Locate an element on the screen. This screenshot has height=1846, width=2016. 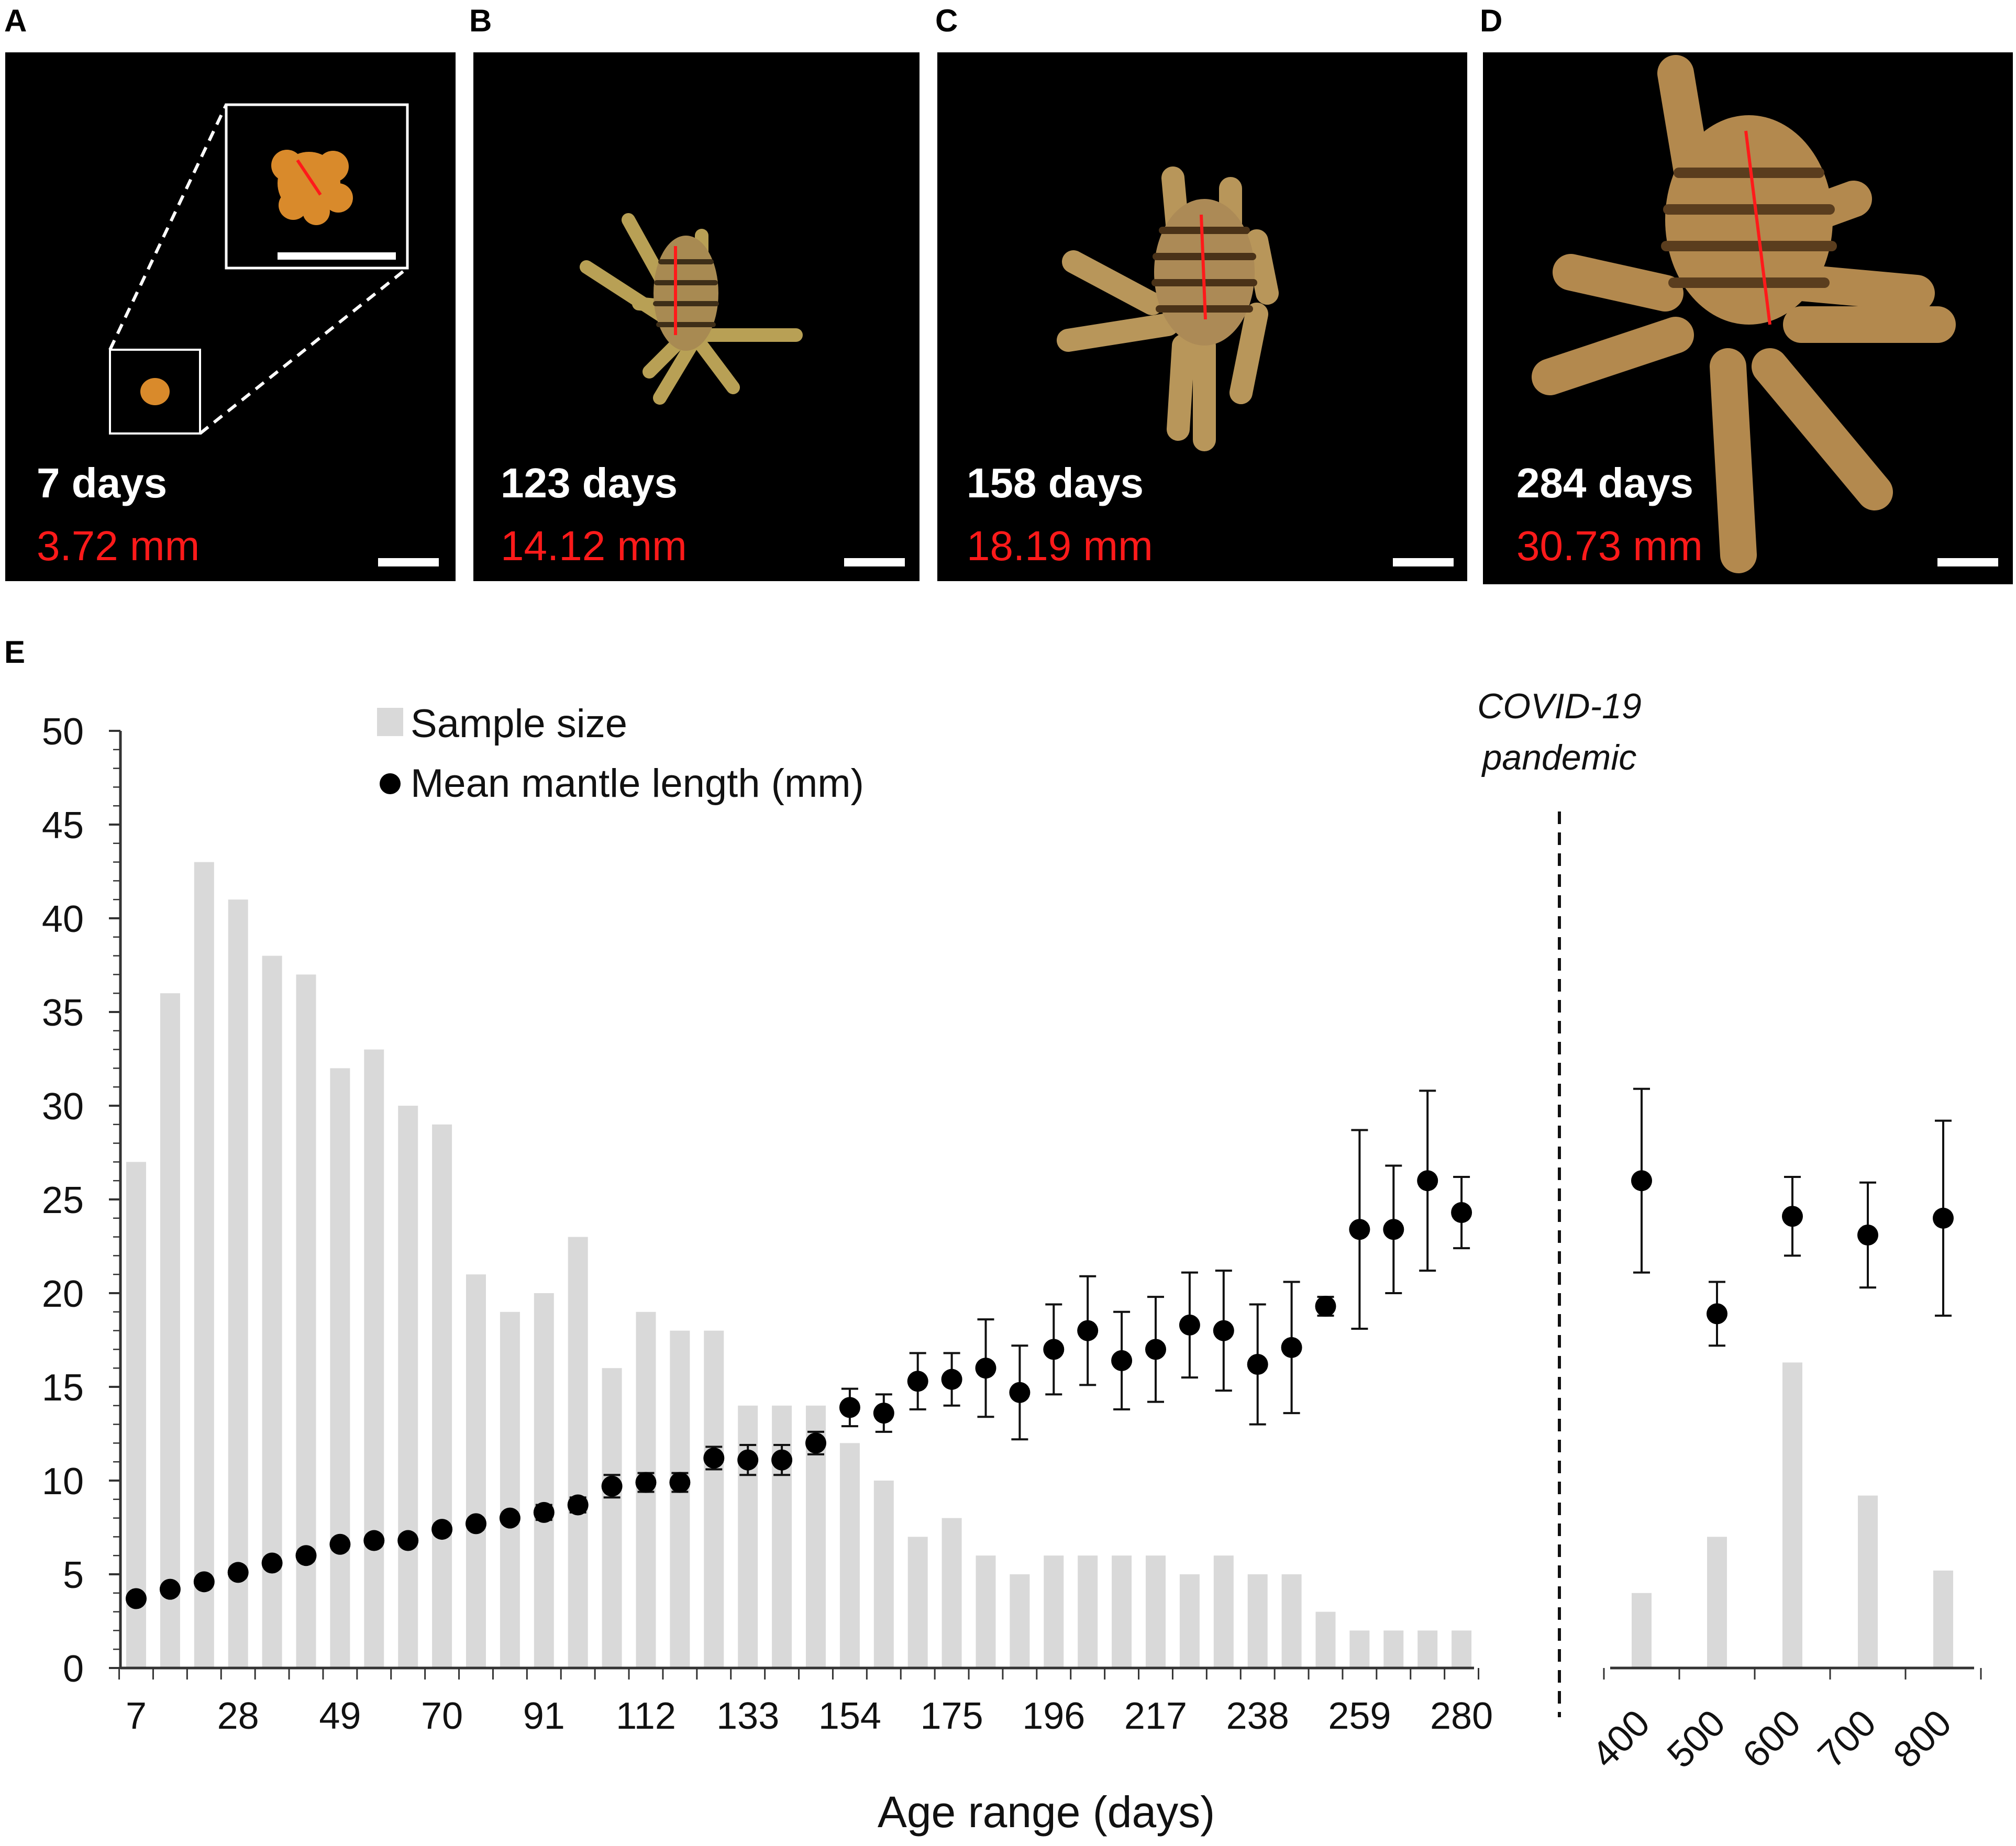
x-tick-label-133: 133 is located at coordinates (747, 1716).